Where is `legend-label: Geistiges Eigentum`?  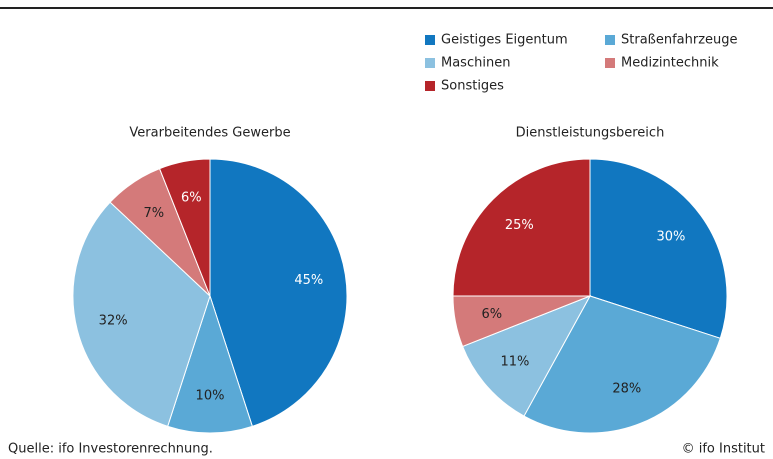 legend-label: Geistiges Eigentum is located at coordinates (504, 40).